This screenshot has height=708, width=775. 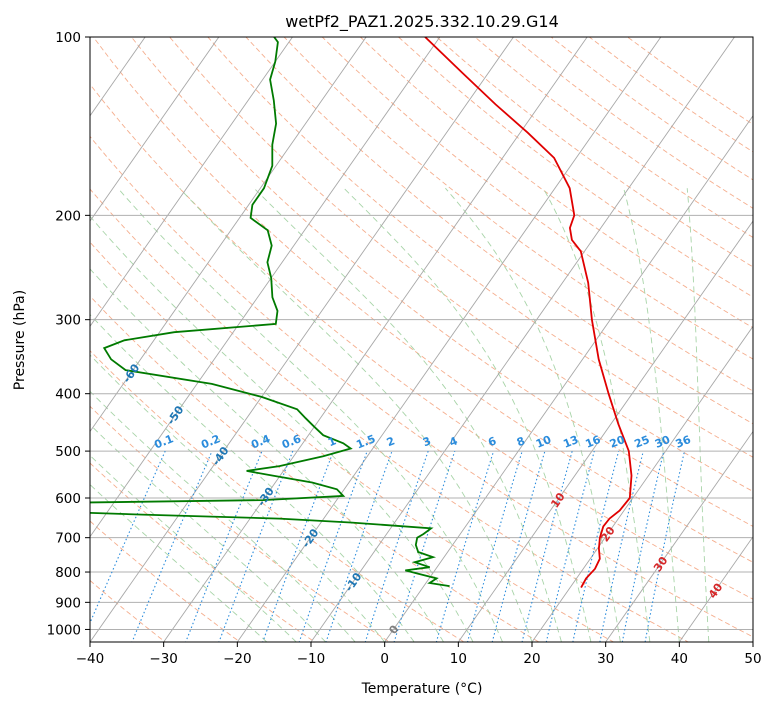 What do you see at coordinates (454, 441) in the screenshot?
I see `mixing-ratio-label: 4` at bounding box center [454, 441].